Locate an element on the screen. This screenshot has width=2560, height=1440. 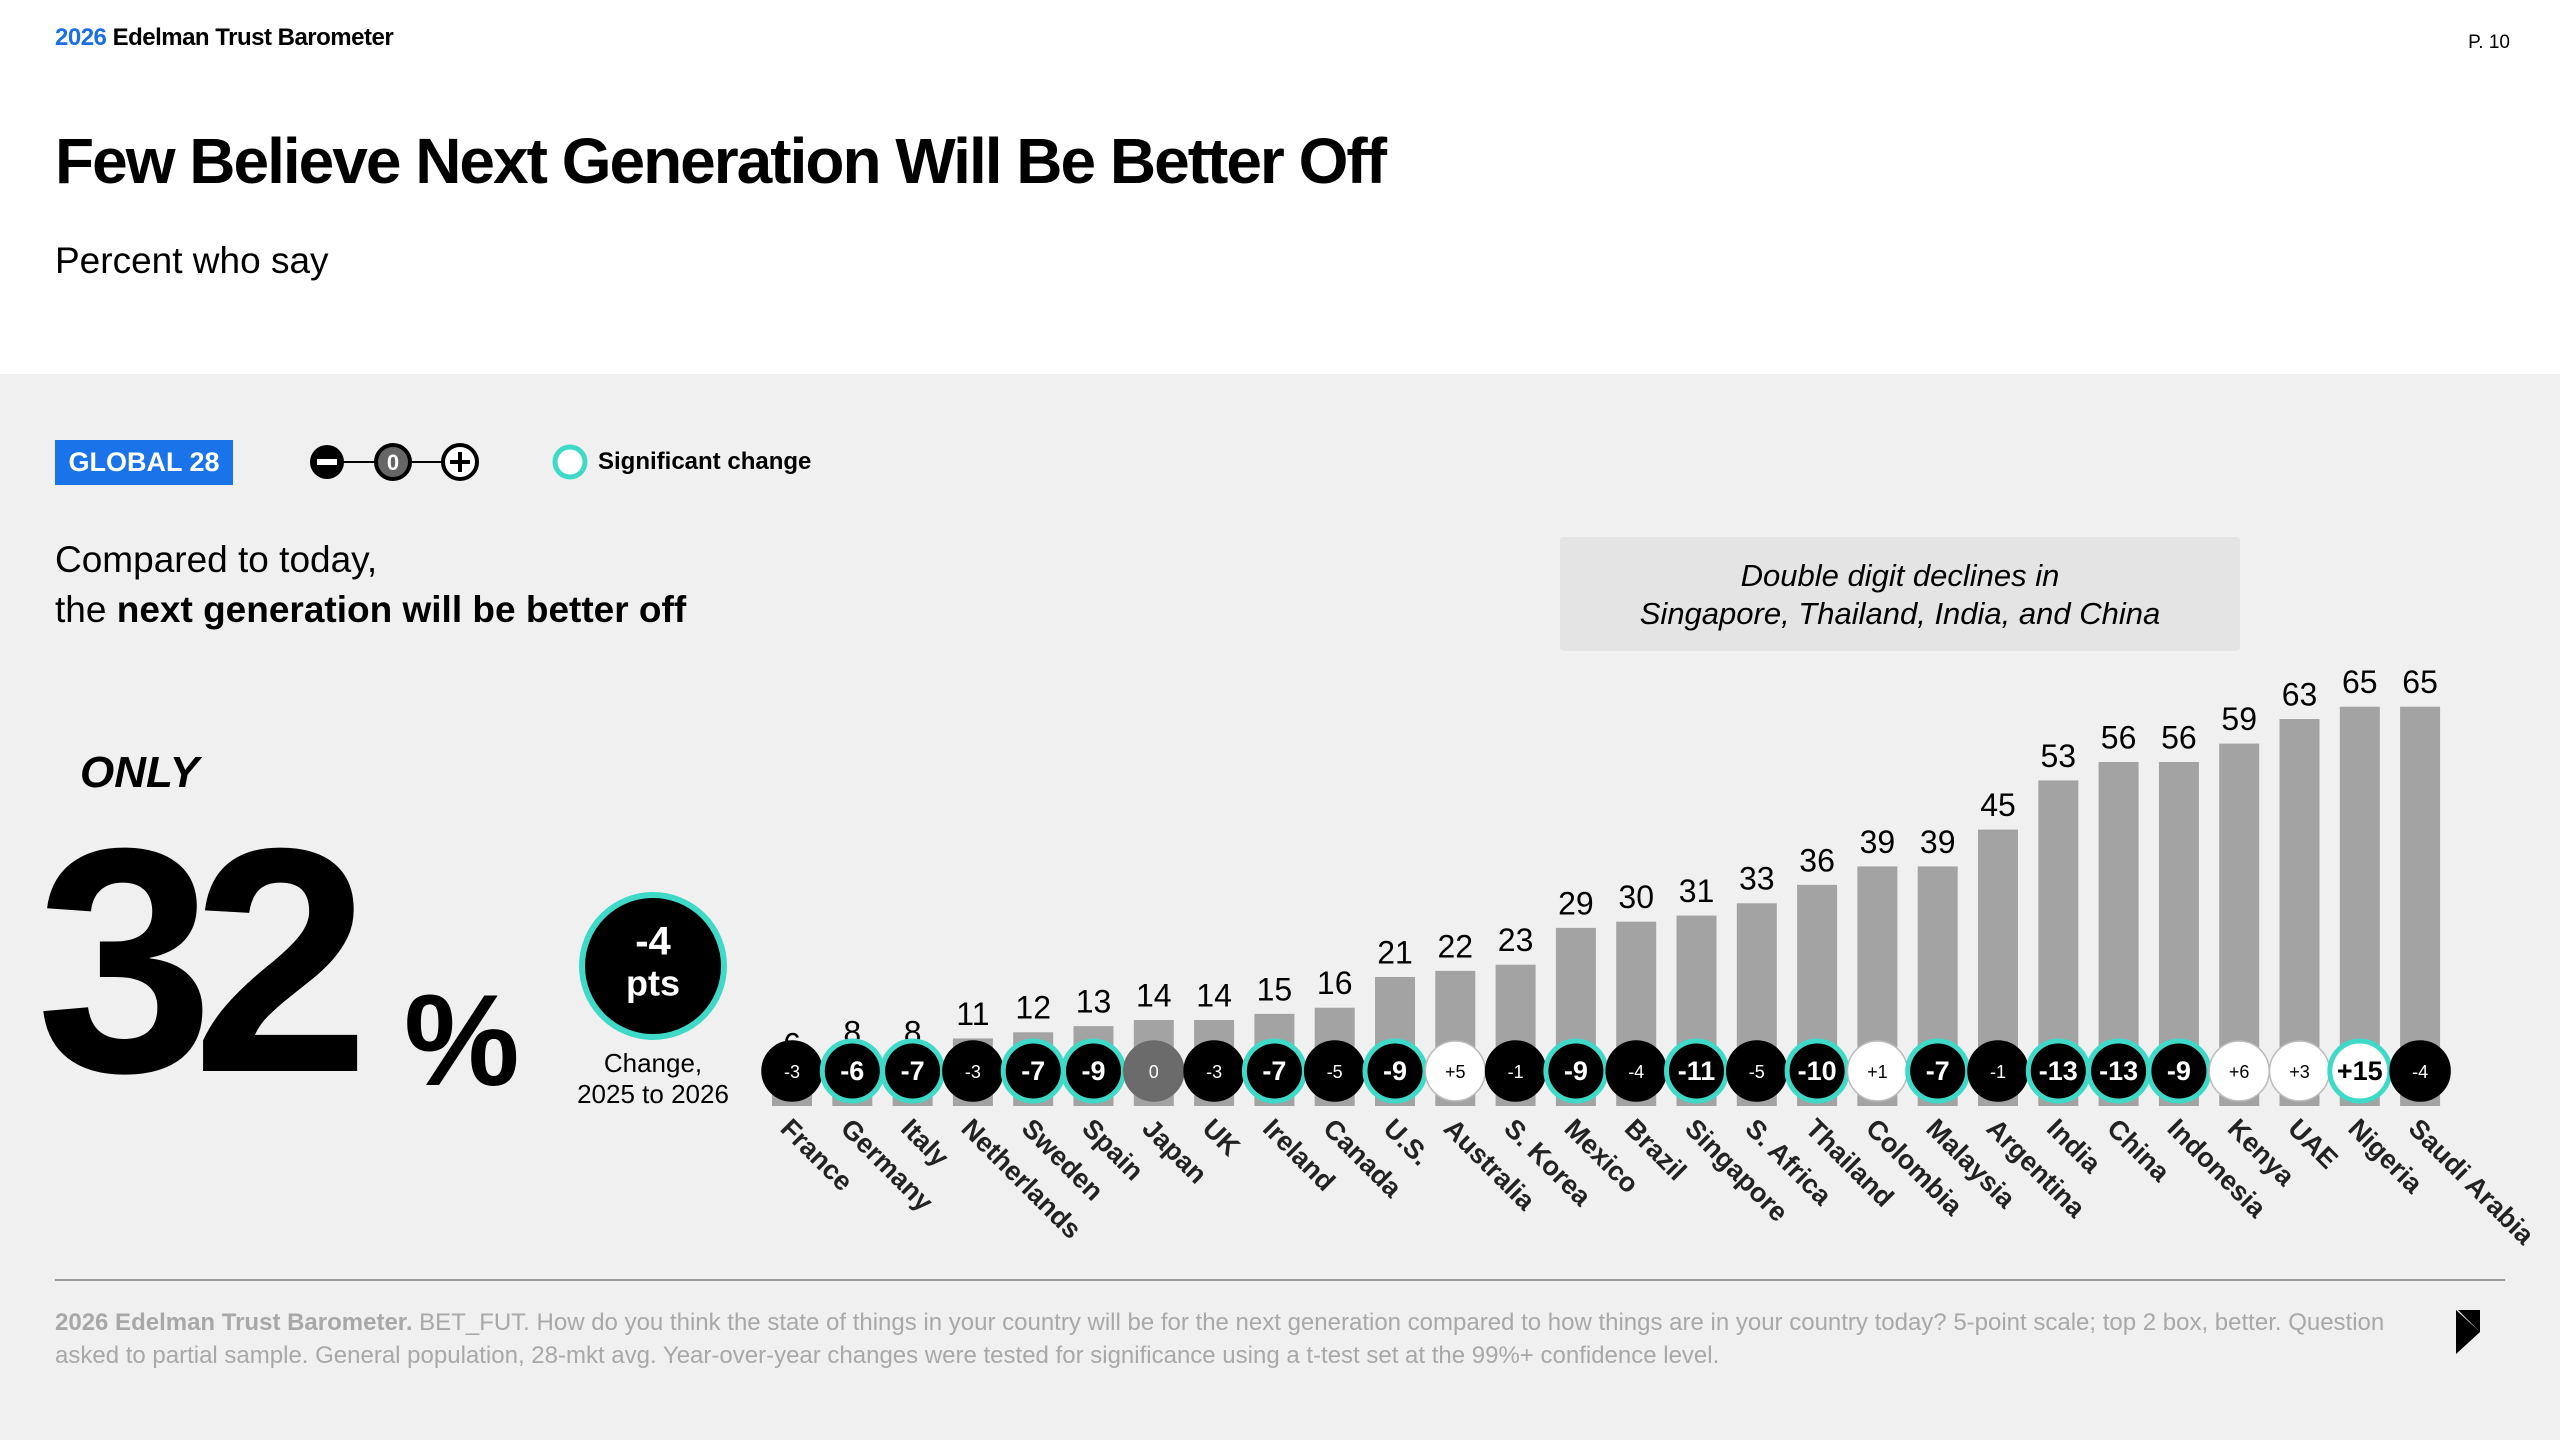
legend-significant is located at coordinates (570, 462).